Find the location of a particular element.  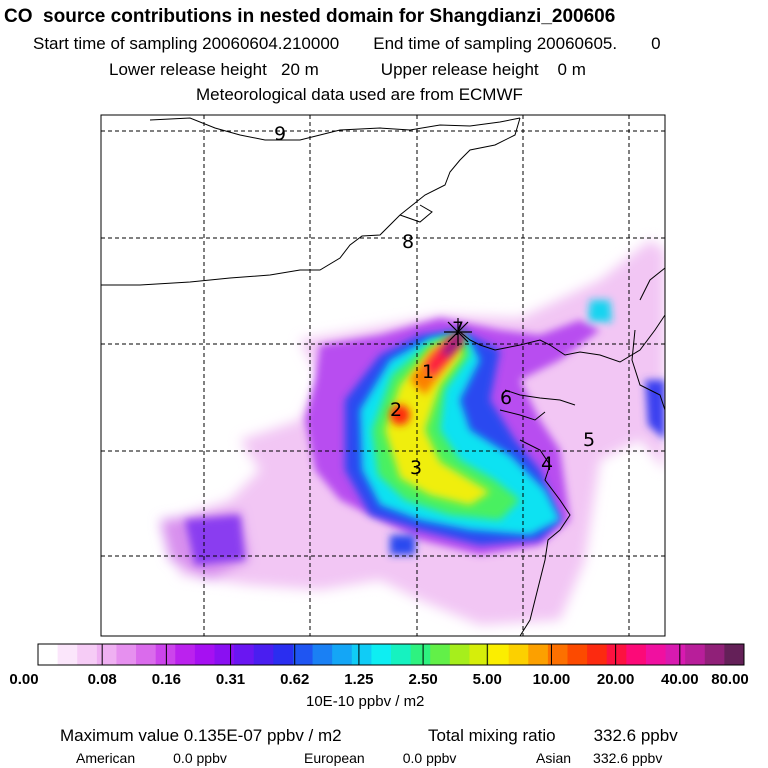

asian-contribution: Asian 332.6 ppbv is located at coordinates (599, 758).